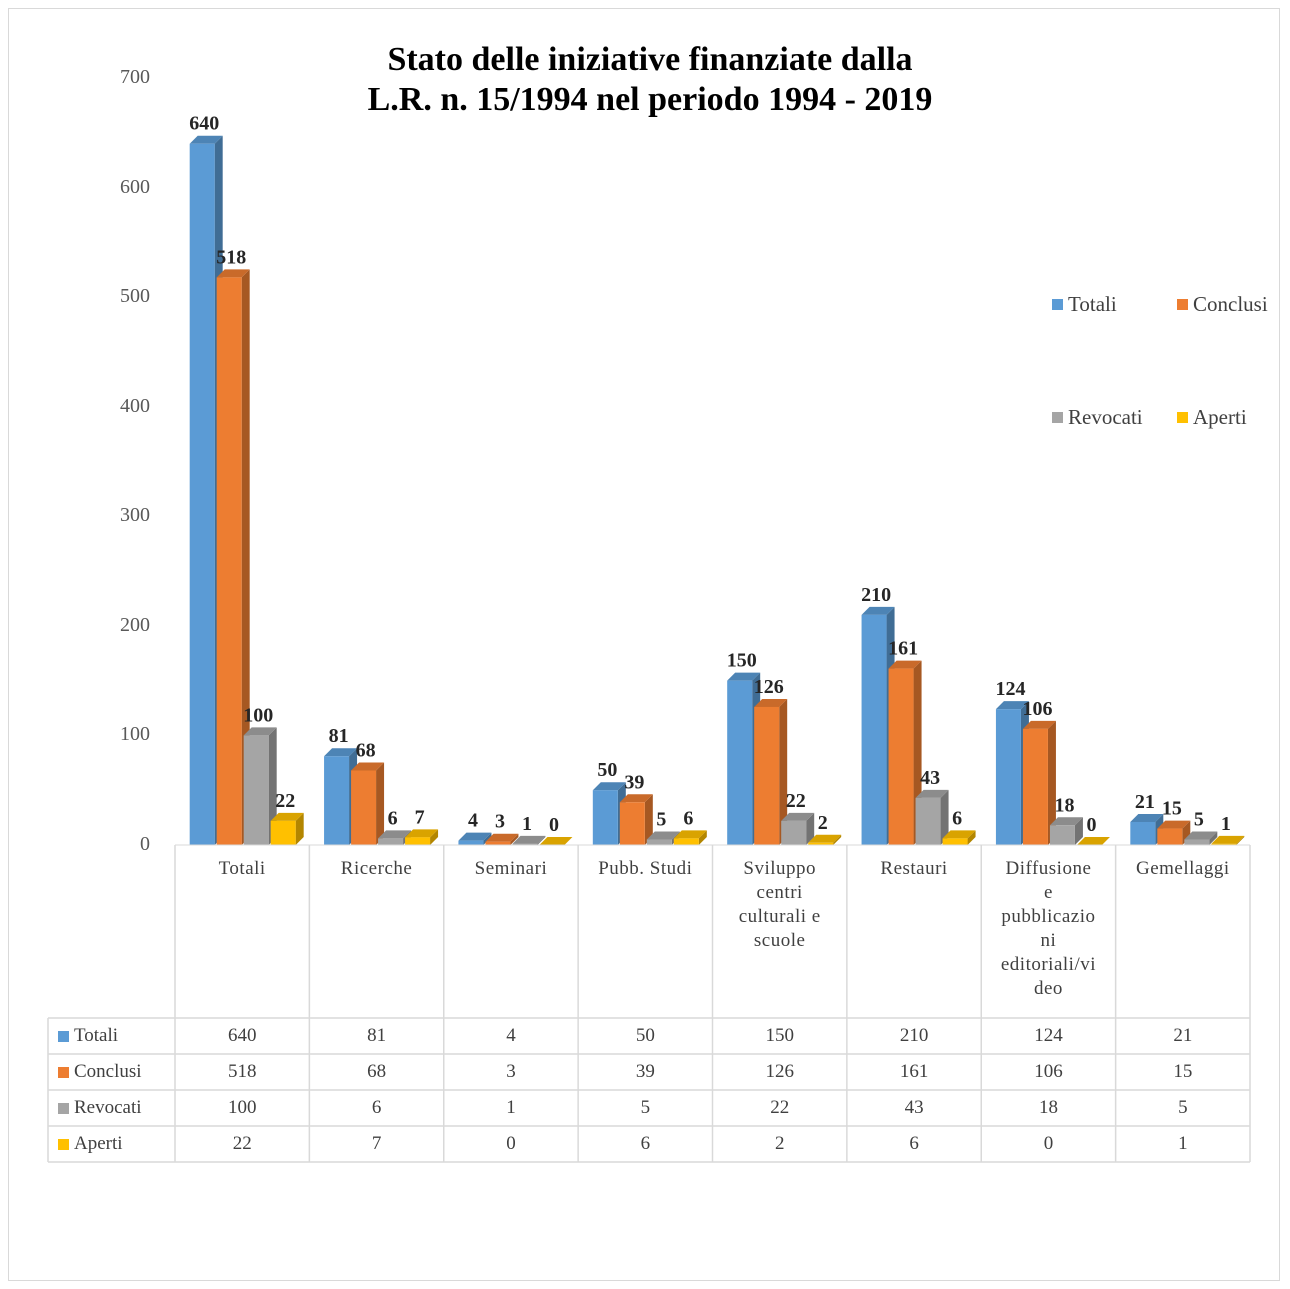 The width and height of the screenshot is (1290, 1289). Describe the element at coordinates (1092, 304) in the screenshot. I see `legend-label: Totali` at that location.